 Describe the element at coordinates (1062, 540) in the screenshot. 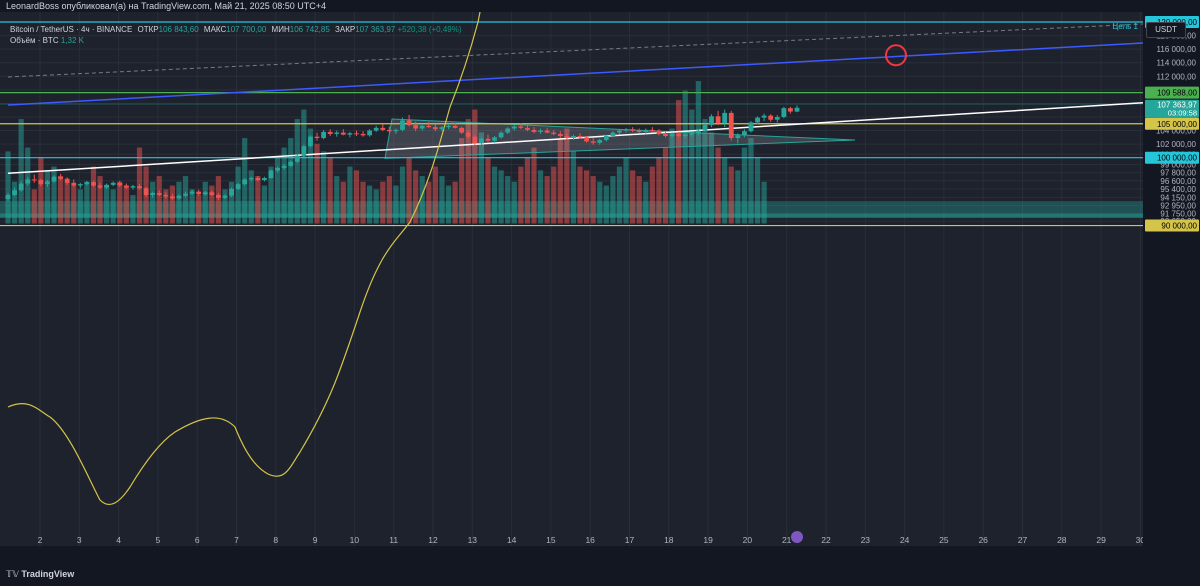

I see `x-tick-label: 28` at that location.